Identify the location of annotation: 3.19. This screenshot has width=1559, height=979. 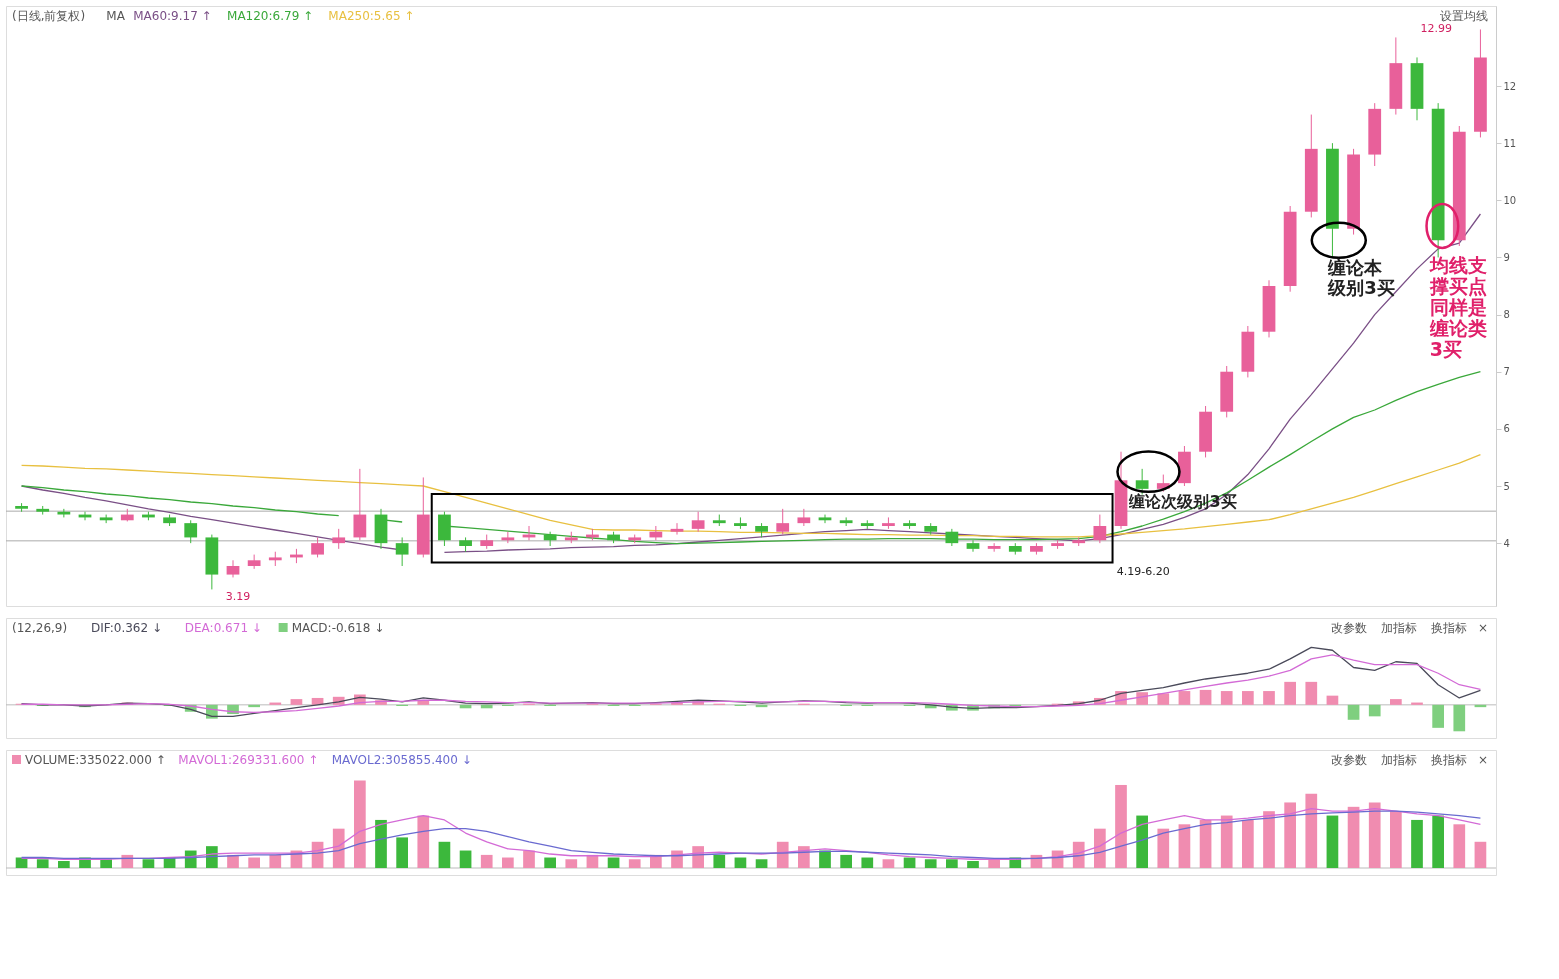
(238, 597).